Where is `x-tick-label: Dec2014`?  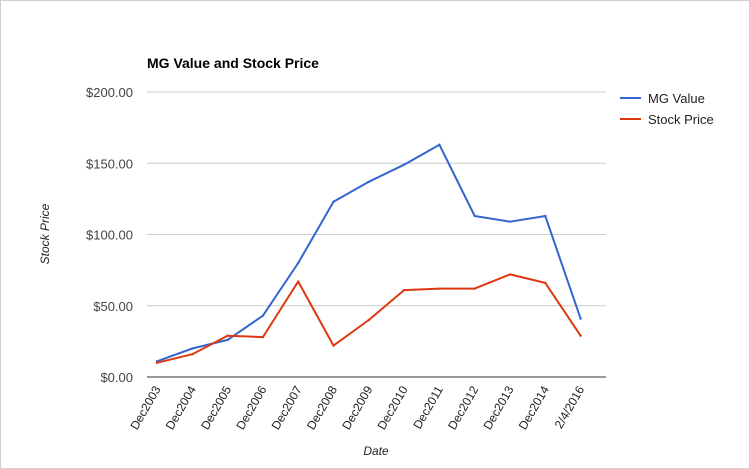 x-tick-label: Dec2014 is located at coordinates (534, 407).